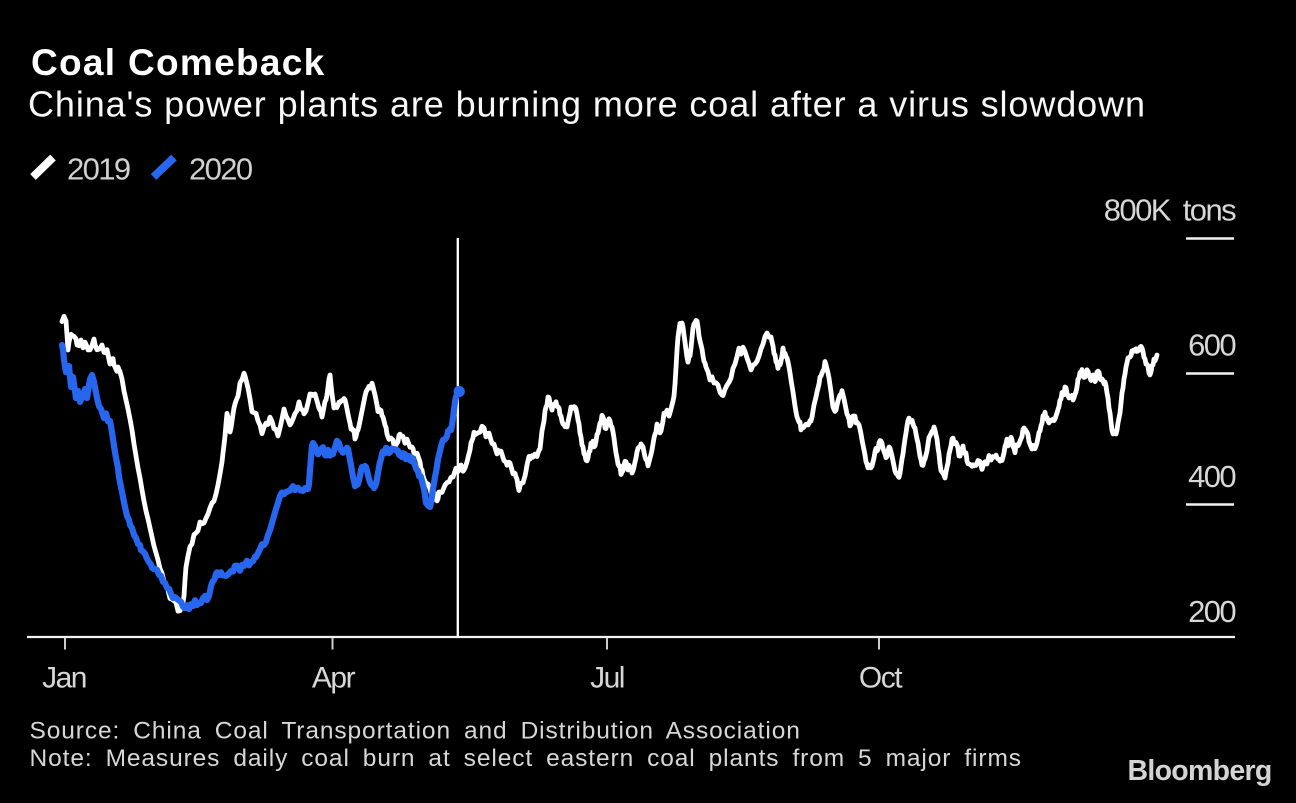 This screenshot has width=1296, height=803. I want to click on svg-text: Coal Comeback, so click(178, 62).